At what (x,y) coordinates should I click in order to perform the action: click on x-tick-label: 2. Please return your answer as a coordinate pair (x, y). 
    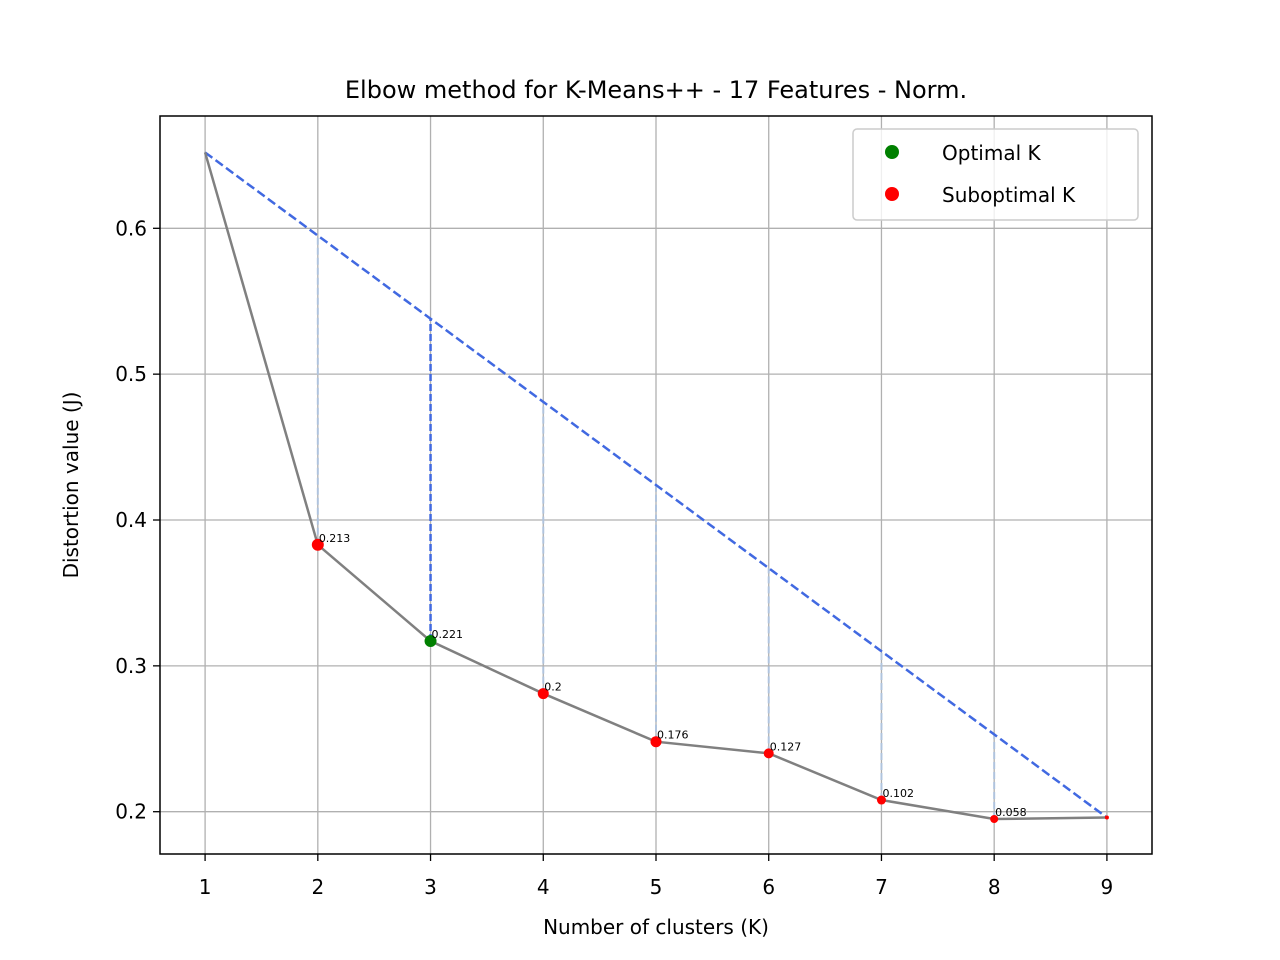
    Looking at the image, I should click on (317, 887).